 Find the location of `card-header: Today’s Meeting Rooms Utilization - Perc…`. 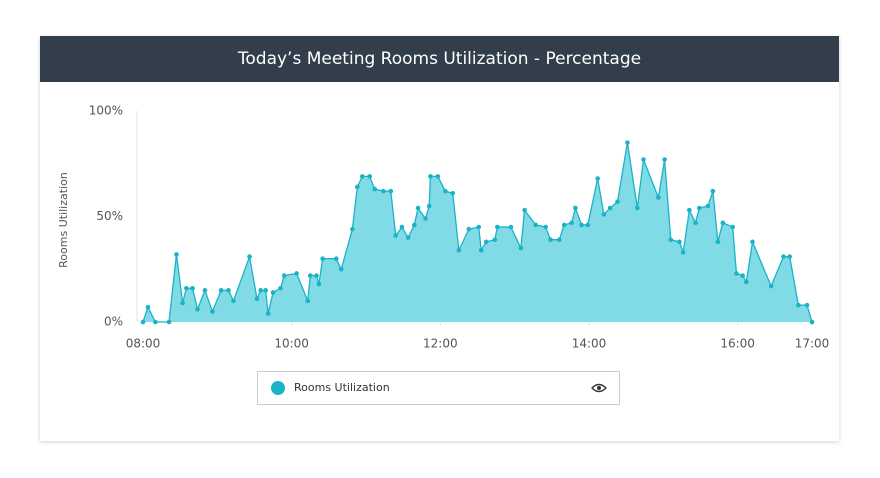

card-header: Today’s Meeting Rooms Utilization - Perc… is located at coordinates (439, 59).